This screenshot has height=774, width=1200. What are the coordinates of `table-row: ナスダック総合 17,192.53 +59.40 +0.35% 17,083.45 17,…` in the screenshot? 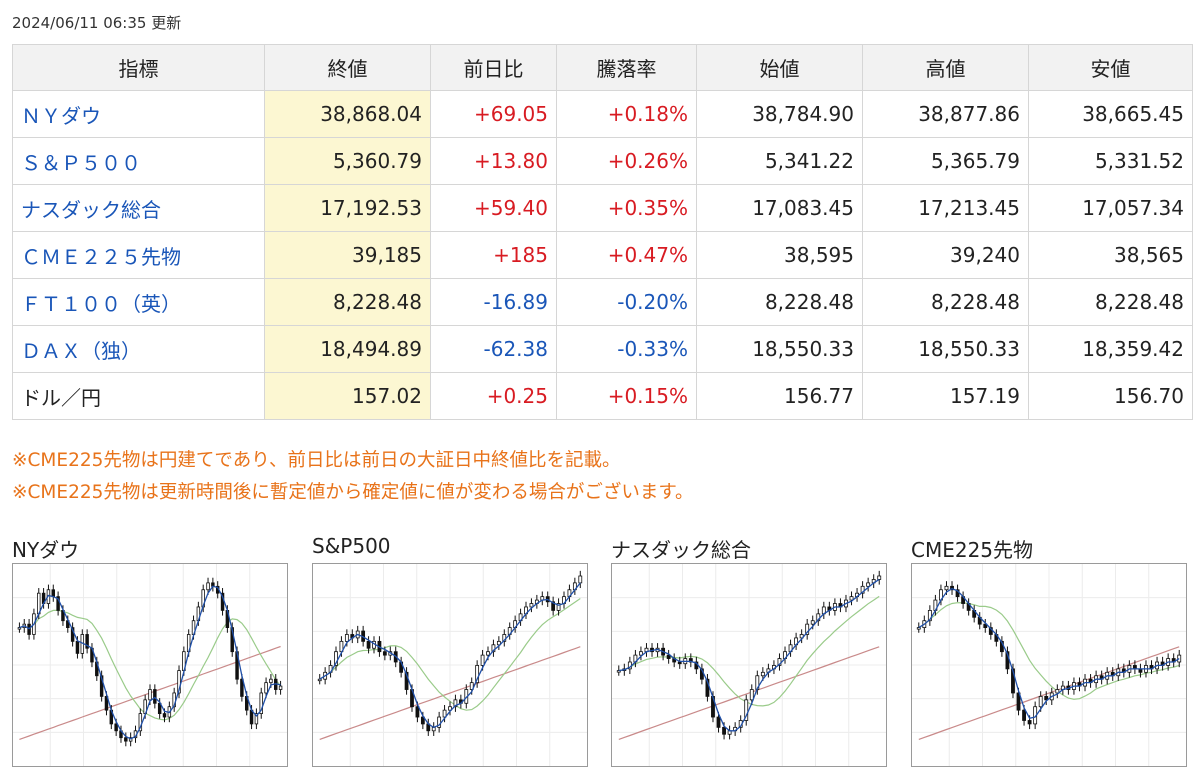 It's located at (602, 208).